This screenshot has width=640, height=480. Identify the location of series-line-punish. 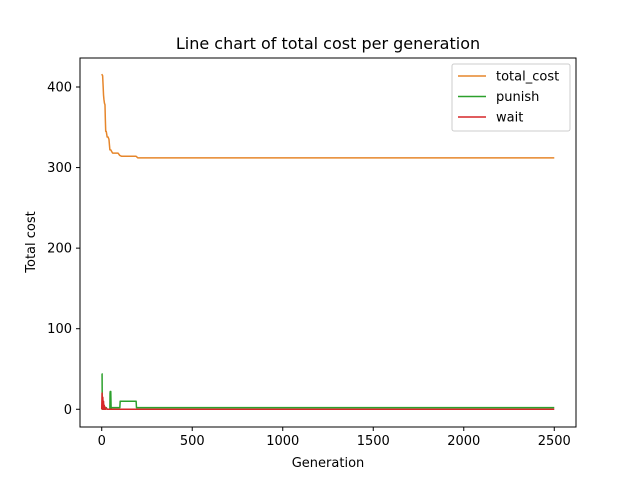
(328, 392).